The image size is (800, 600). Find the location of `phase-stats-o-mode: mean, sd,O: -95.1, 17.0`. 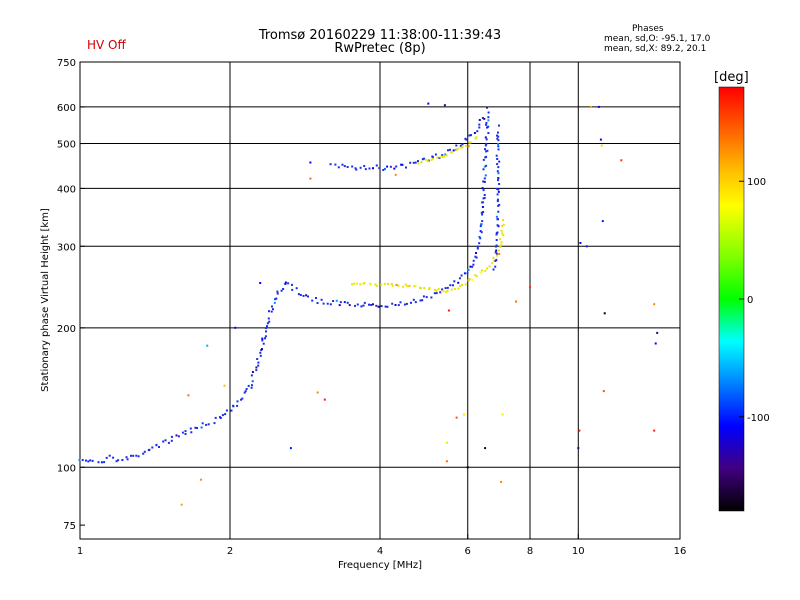

phase-stats-o-mode: mean, sd,O: -95.1, 17.0 is located at coordinates (657, 39).